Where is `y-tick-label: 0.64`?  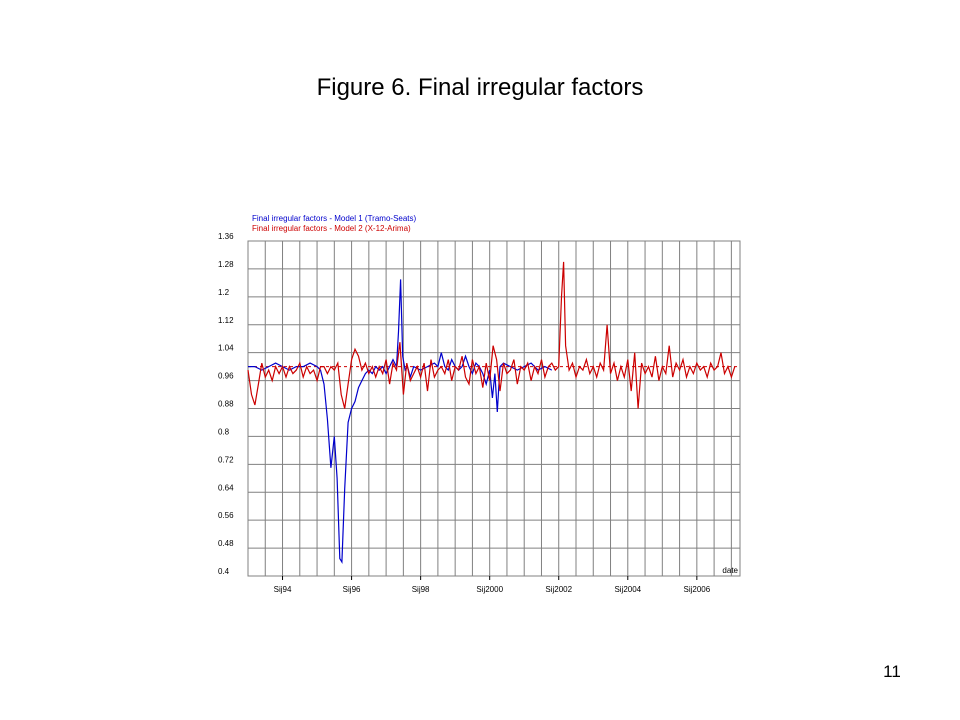 y-tick-label: 0.64 is located at coordinates (226, 487).